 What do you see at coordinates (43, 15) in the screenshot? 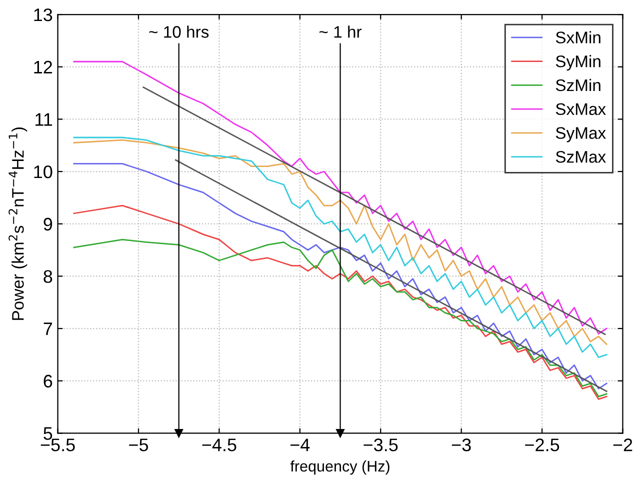
I see `y-tick-label: 13` at bounding box center [43, 15].